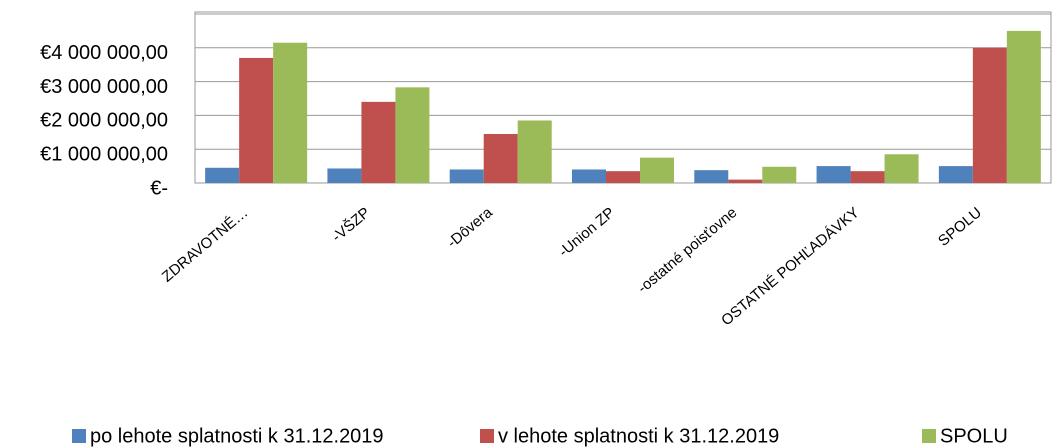 This screenshot has width=1052, height=448. What do you see at coordinates (351, 224) in the screenshot?
I see `x-tick-label: -VŠZP` at bounding box center [351, 224].